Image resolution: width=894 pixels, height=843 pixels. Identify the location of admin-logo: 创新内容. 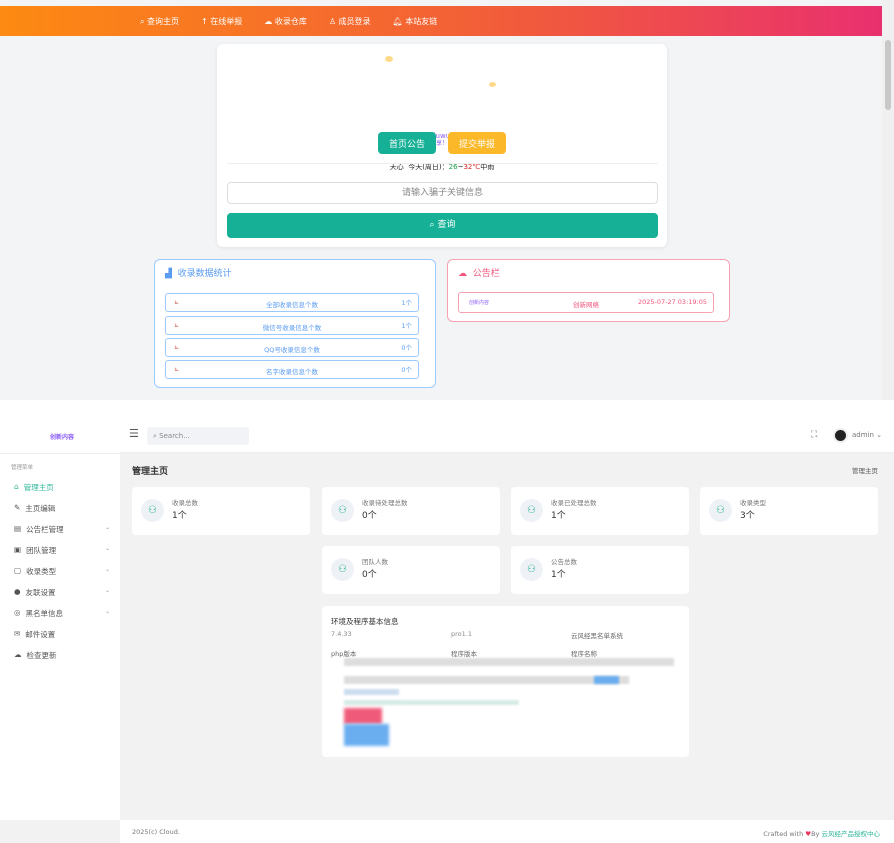
(62, 437).